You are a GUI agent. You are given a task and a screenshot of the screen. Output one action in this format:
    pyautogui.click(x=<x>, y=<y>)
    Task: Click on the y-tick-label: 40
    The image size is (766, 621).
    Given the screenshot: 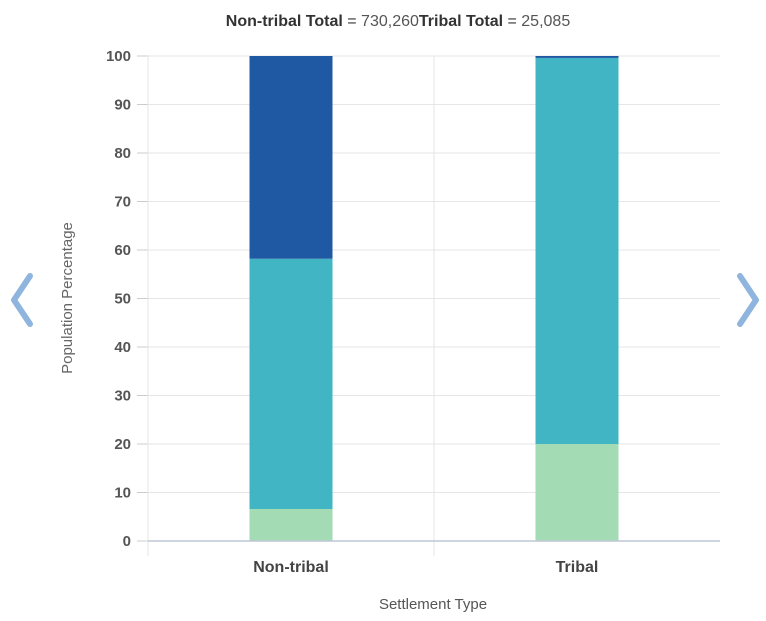 What is the action you would take?
    pyautogui.click(x=122, y=347)
    